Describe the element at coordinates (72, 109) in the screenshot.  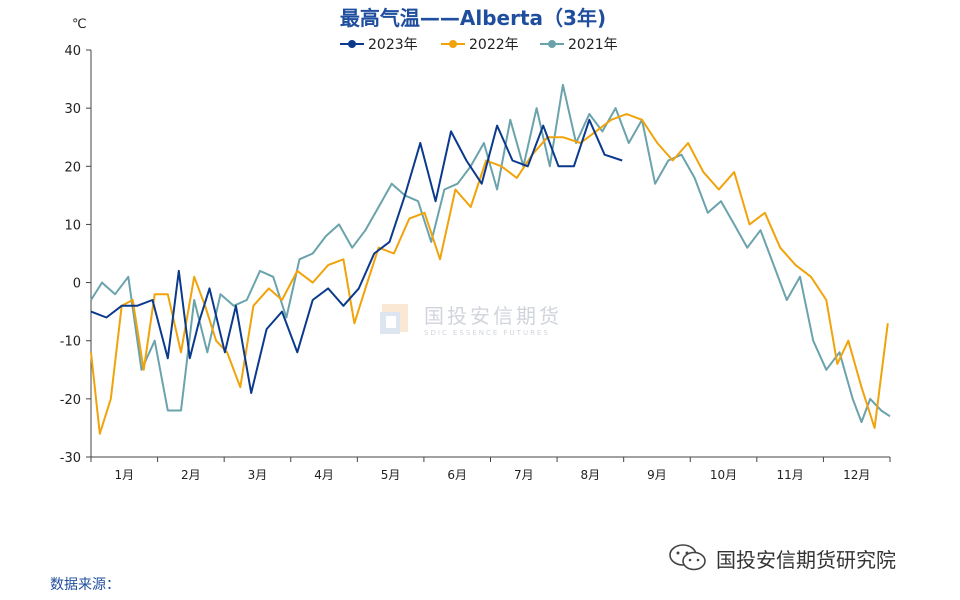
I see `y-tick-label: 30` at that location.